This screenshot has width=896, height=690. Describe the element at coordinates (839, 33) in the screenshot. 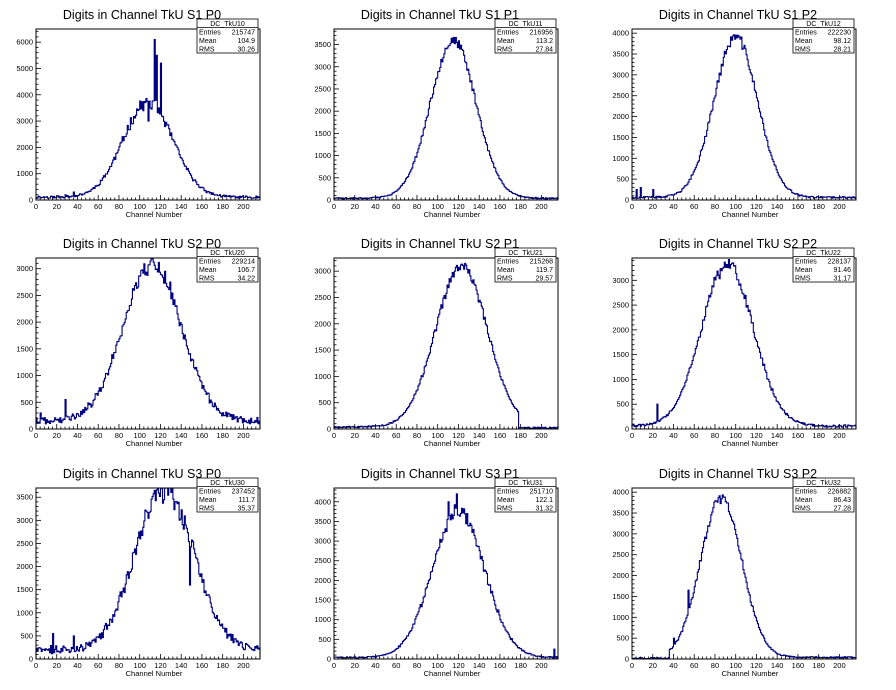

I see `stats-value: 222230` at that location.